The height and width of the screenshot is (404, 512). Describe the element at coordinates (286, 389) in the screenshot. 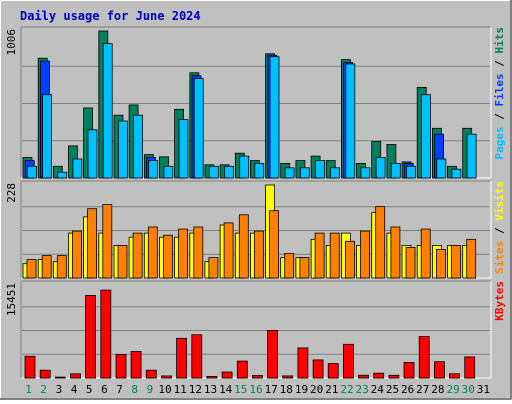

I see `day-label-18: 18` at that location.